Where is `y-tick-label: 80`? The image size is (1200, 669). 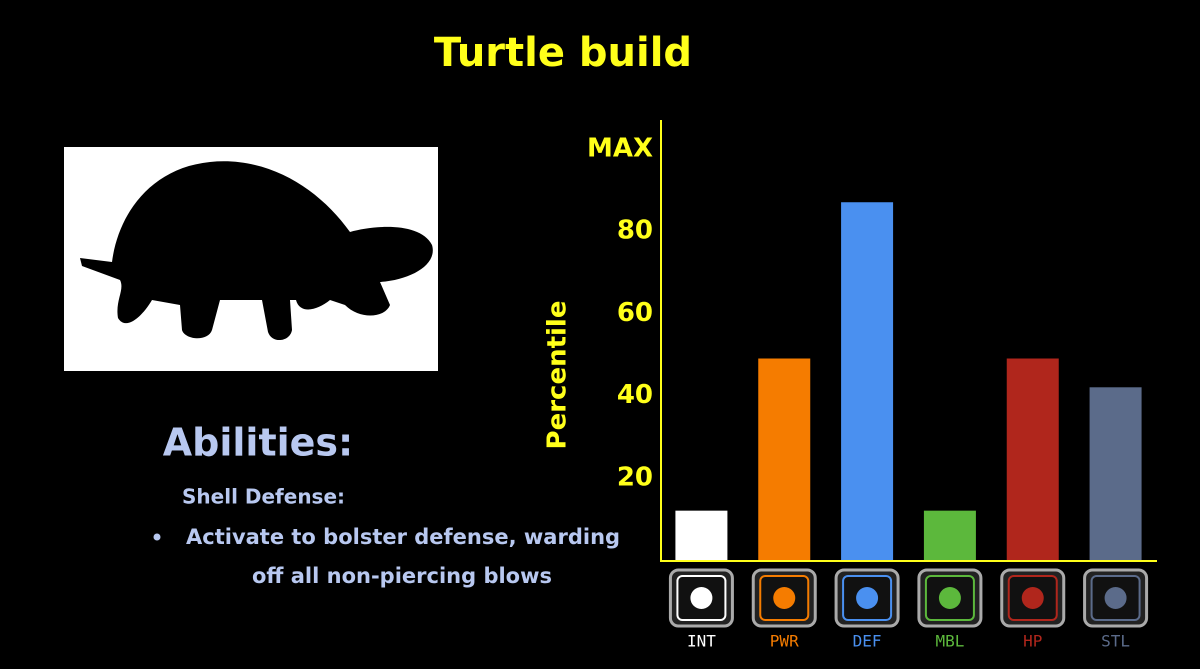 y-tick-label: 80 is located at coordinates (635, 231).